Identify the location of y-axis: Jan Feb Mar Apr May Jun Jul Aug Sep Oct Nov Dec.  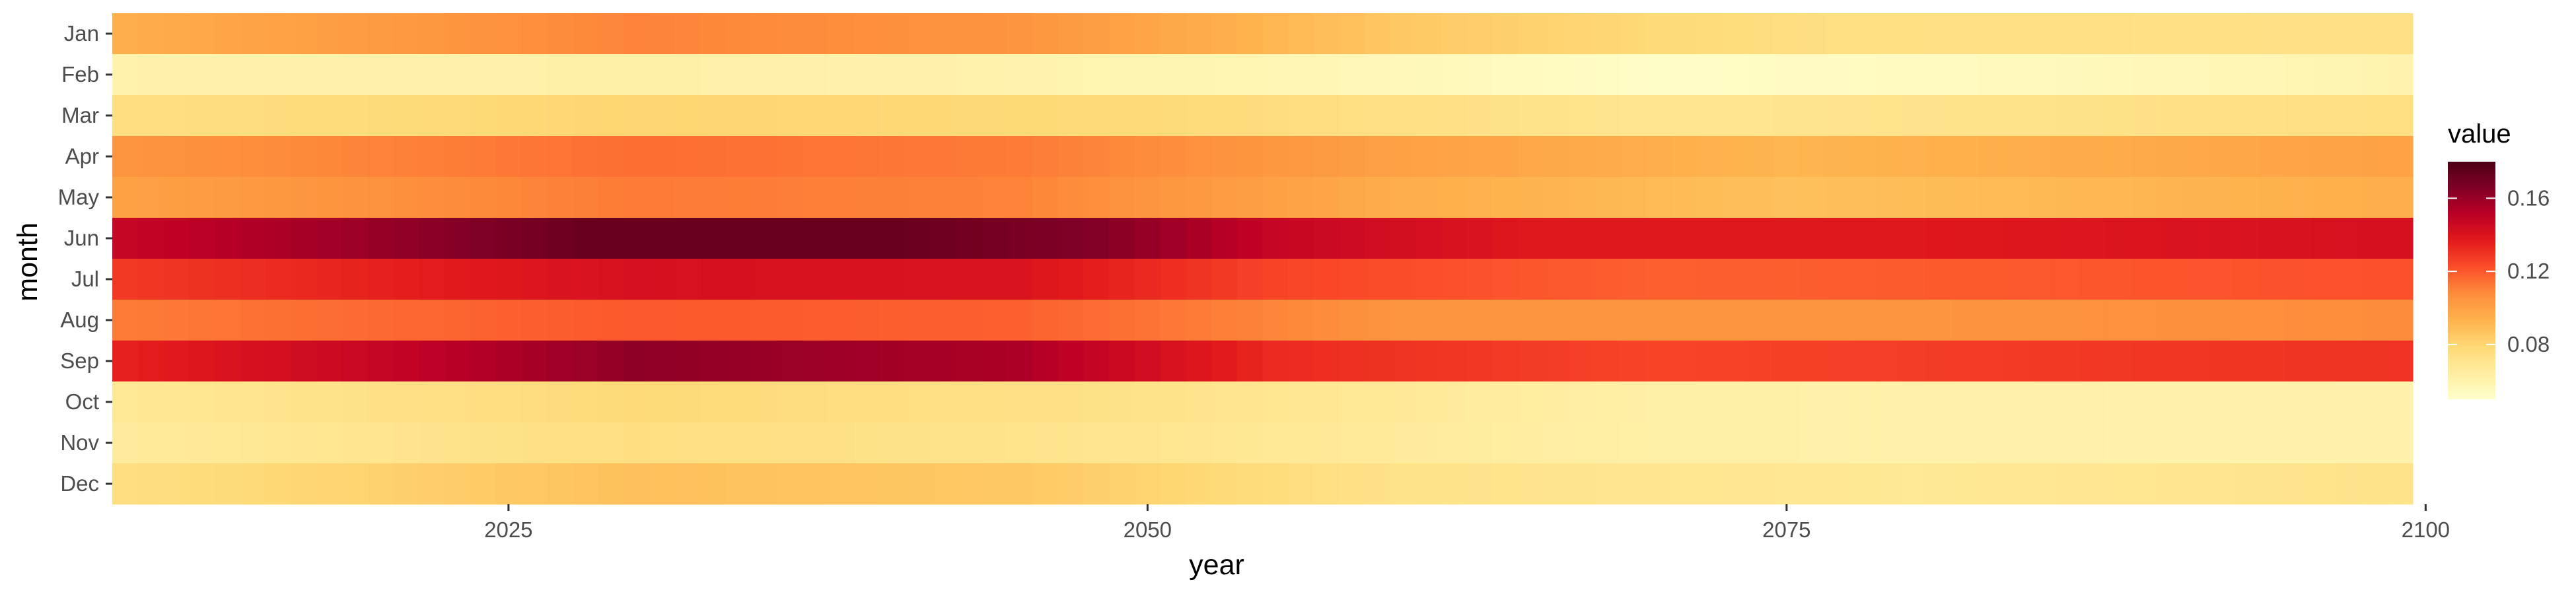
(85, 258).